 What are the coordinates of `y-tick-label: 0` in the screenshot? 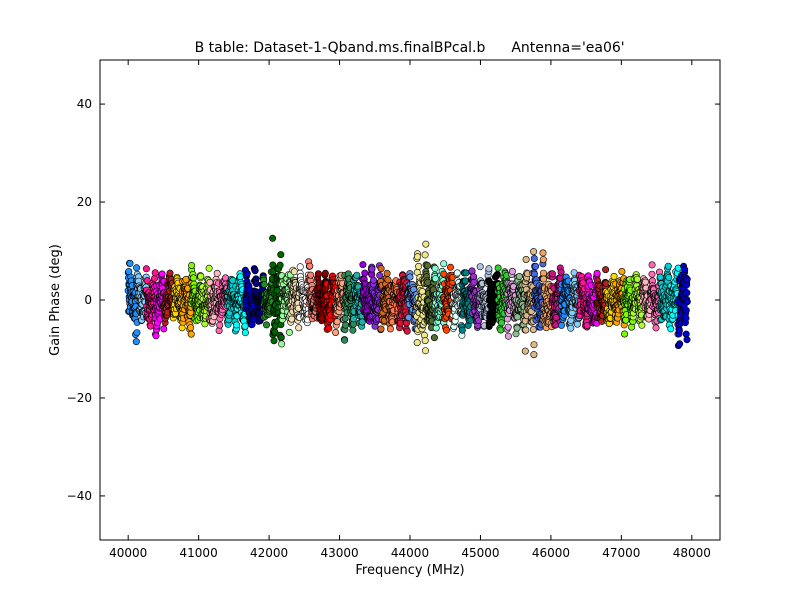 It's located at (88, 300).